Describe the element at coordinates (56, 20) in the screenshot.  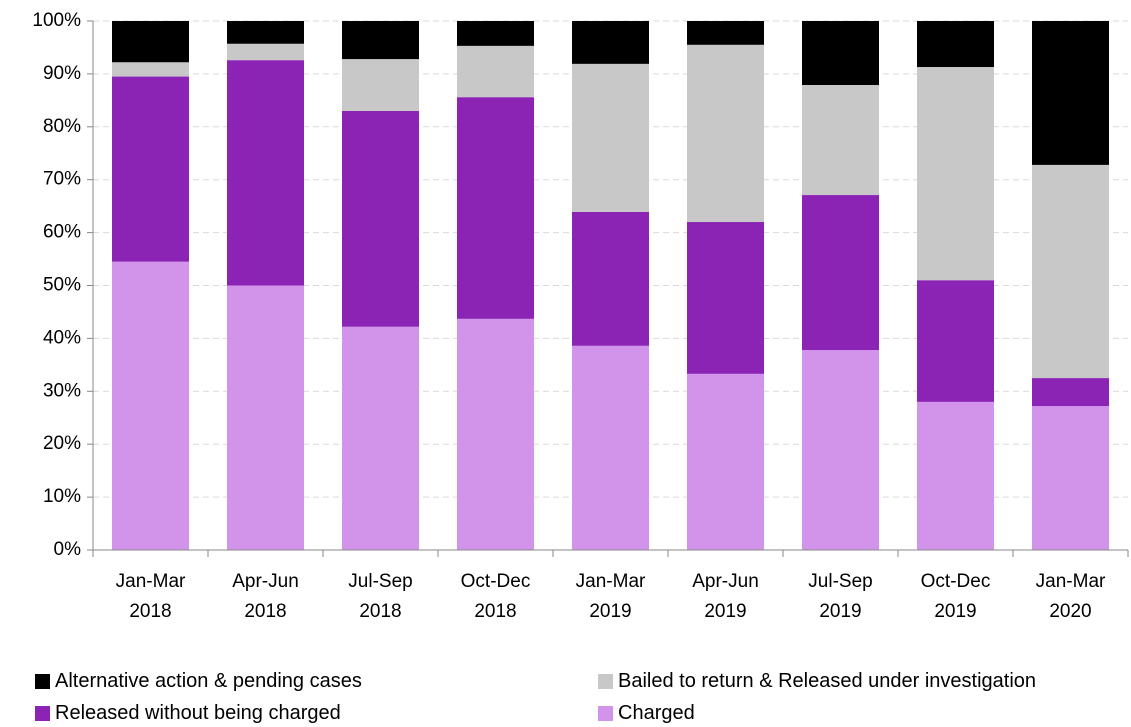
I see `y-tick-label: 100%` at that location.